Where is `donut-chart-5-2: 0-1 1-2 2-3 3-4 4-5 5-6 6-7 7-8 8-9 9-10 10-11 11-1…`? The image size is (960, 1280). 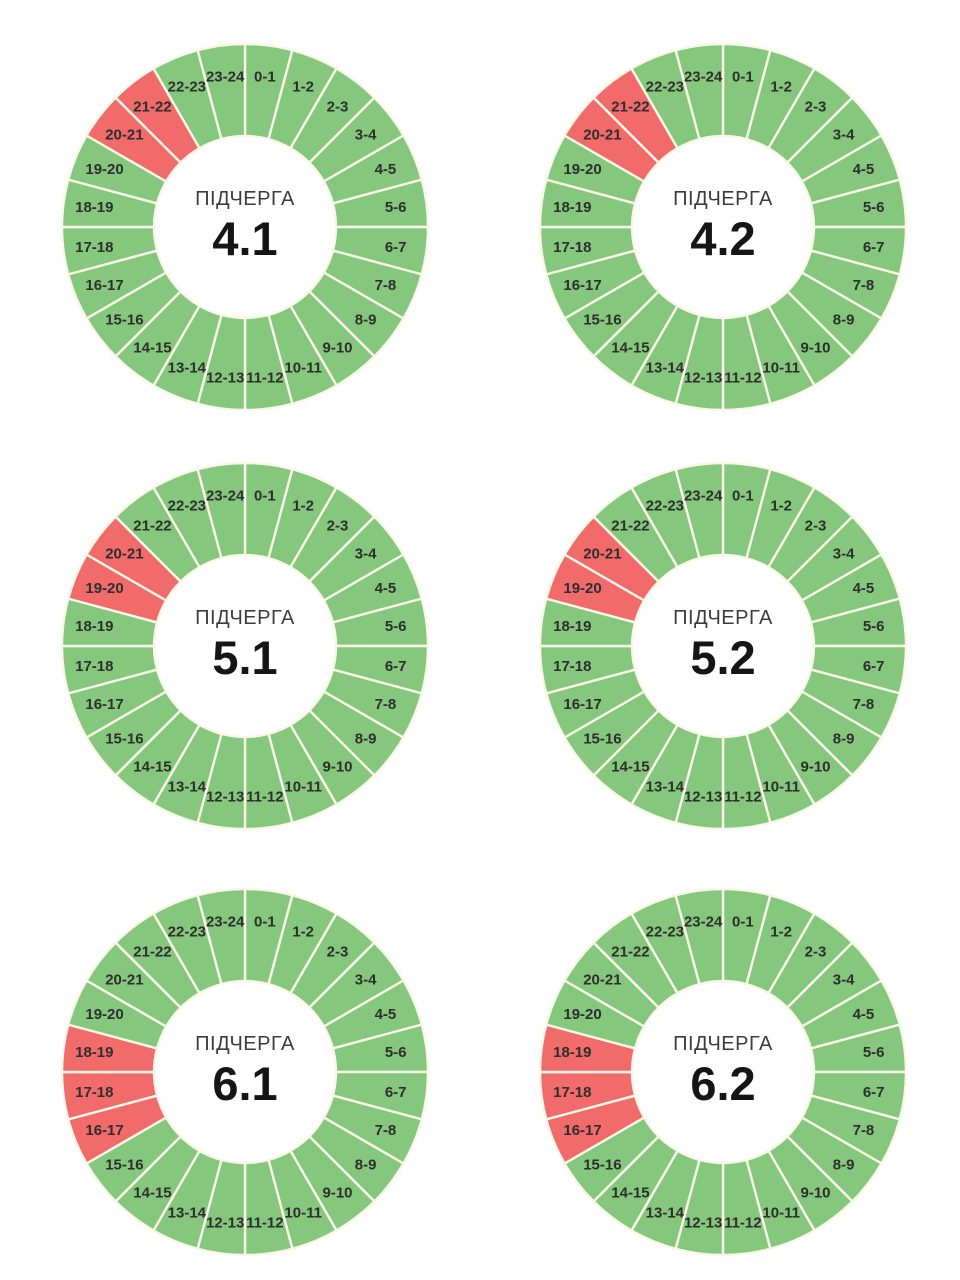 donut-chart-5-2: 0-1 1-2 2-3 3-4 4-5 5-6 6-7 7-8 8-9 9-10 10-11 11-1… is located at coordinates (723, 646).